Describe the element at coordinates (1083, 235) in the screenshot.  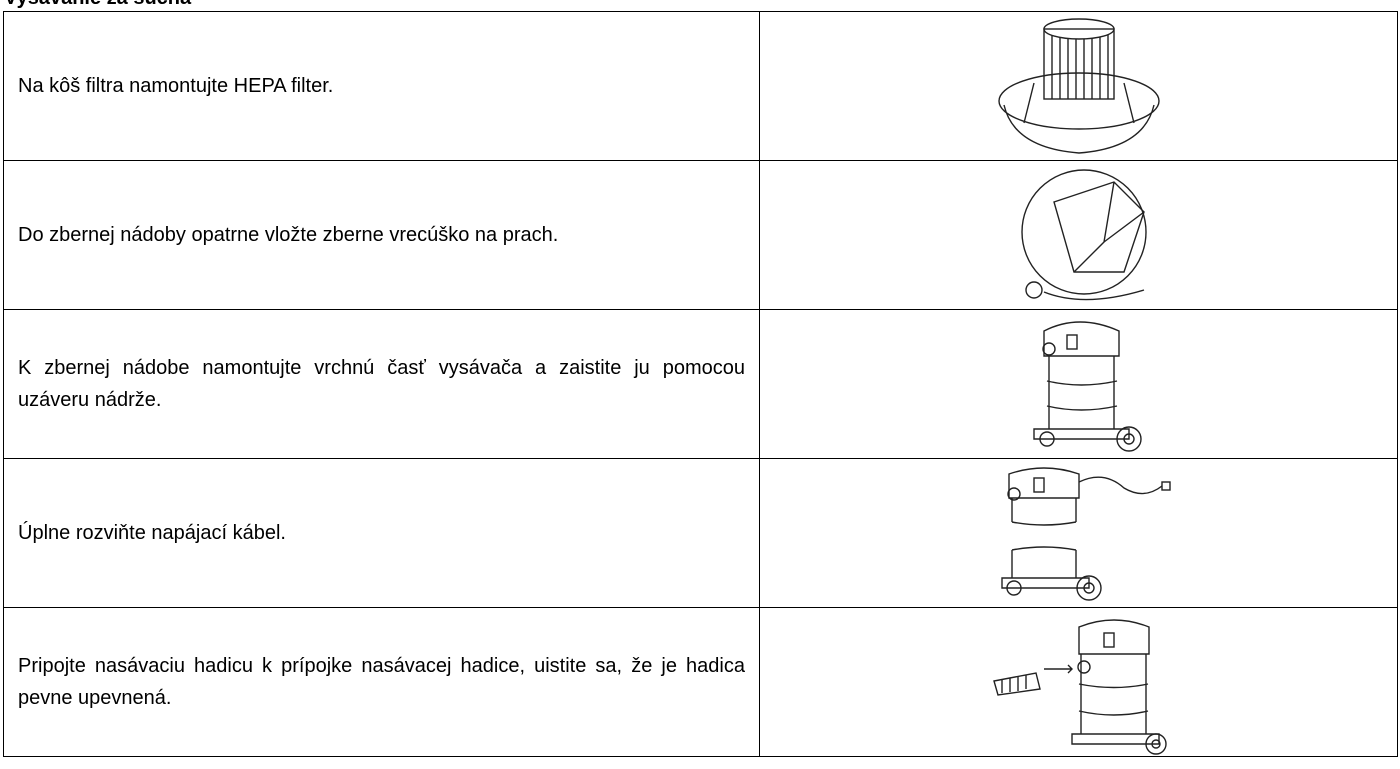
I see `dust-bag-illustration` at that location.